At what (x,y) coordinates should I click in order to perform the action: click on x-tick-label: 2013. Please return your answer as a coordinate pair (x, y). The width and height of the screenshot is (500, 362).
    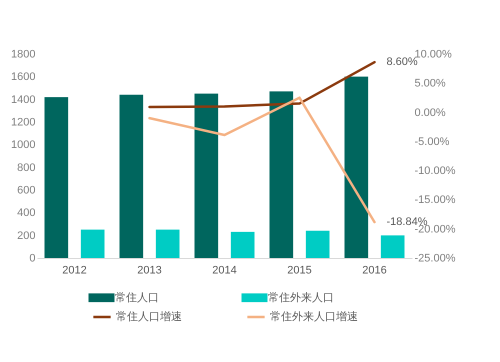
    Looking at the image, I should click on (149, 270).